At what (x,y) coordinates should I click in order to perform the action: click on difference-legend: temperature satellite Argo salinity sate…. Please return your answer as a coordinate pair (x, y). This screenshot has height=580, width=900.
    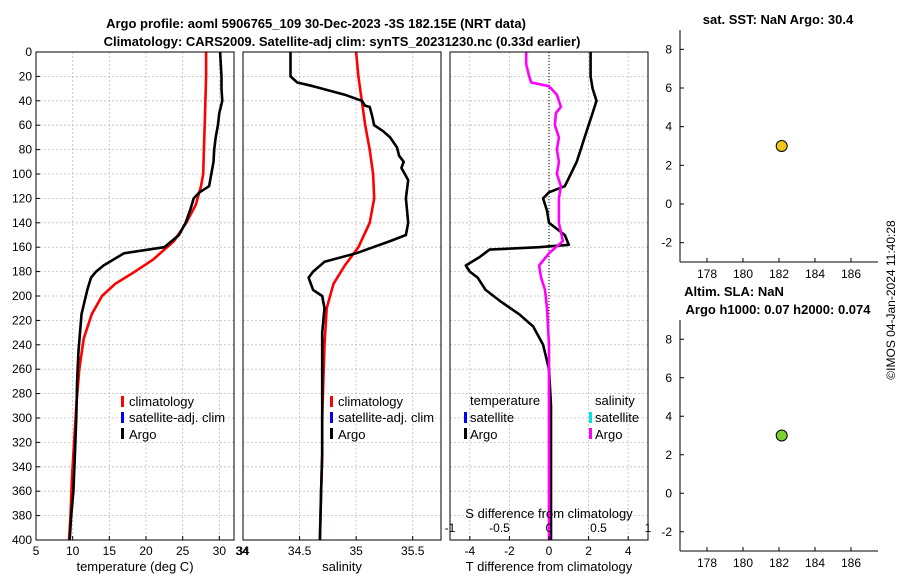
    Looking at the image, I should click on (551, 417).